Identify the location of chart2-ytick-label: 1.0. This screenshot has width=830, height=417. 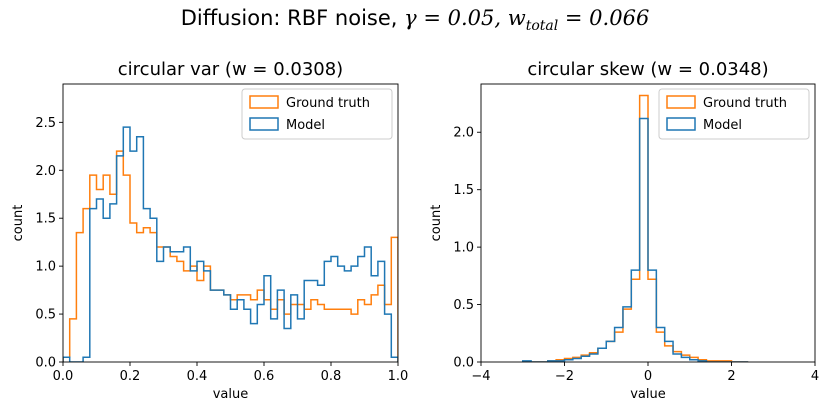
(463, 248).